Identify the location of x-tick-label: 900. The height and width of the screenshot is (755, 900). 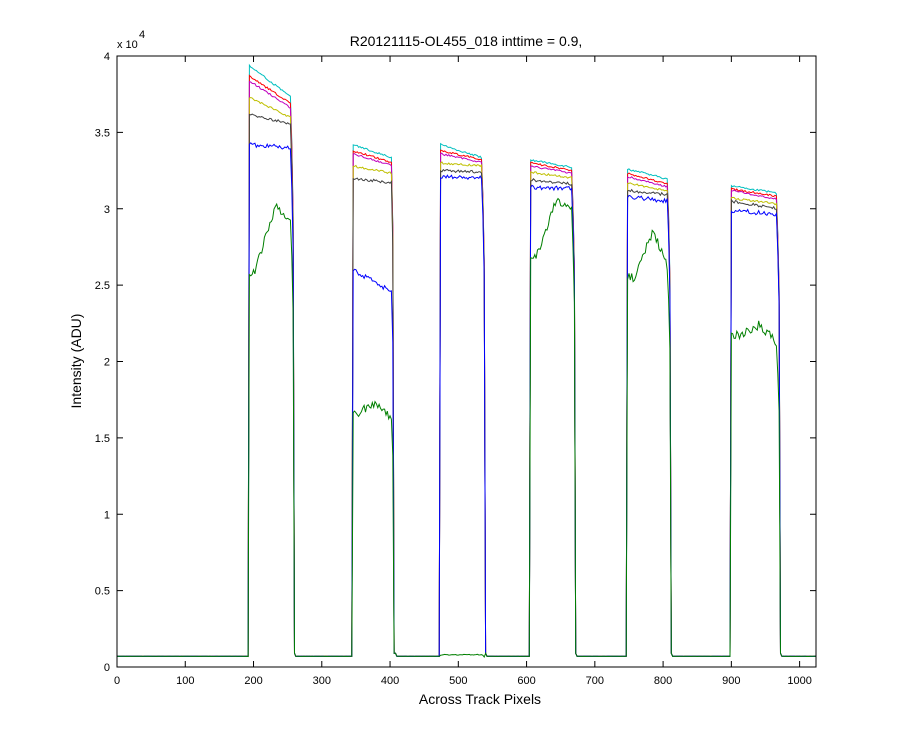
(731, 681).